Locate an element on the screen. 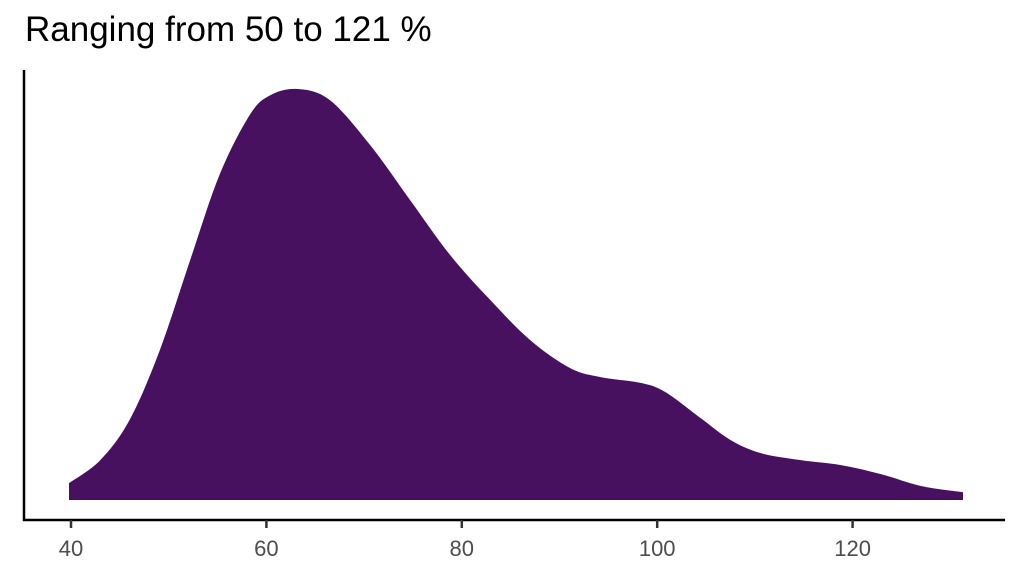 The width and height of the screenshot is (1024, 576). x-tick-label: 100 is located at coordinates (657, 548).